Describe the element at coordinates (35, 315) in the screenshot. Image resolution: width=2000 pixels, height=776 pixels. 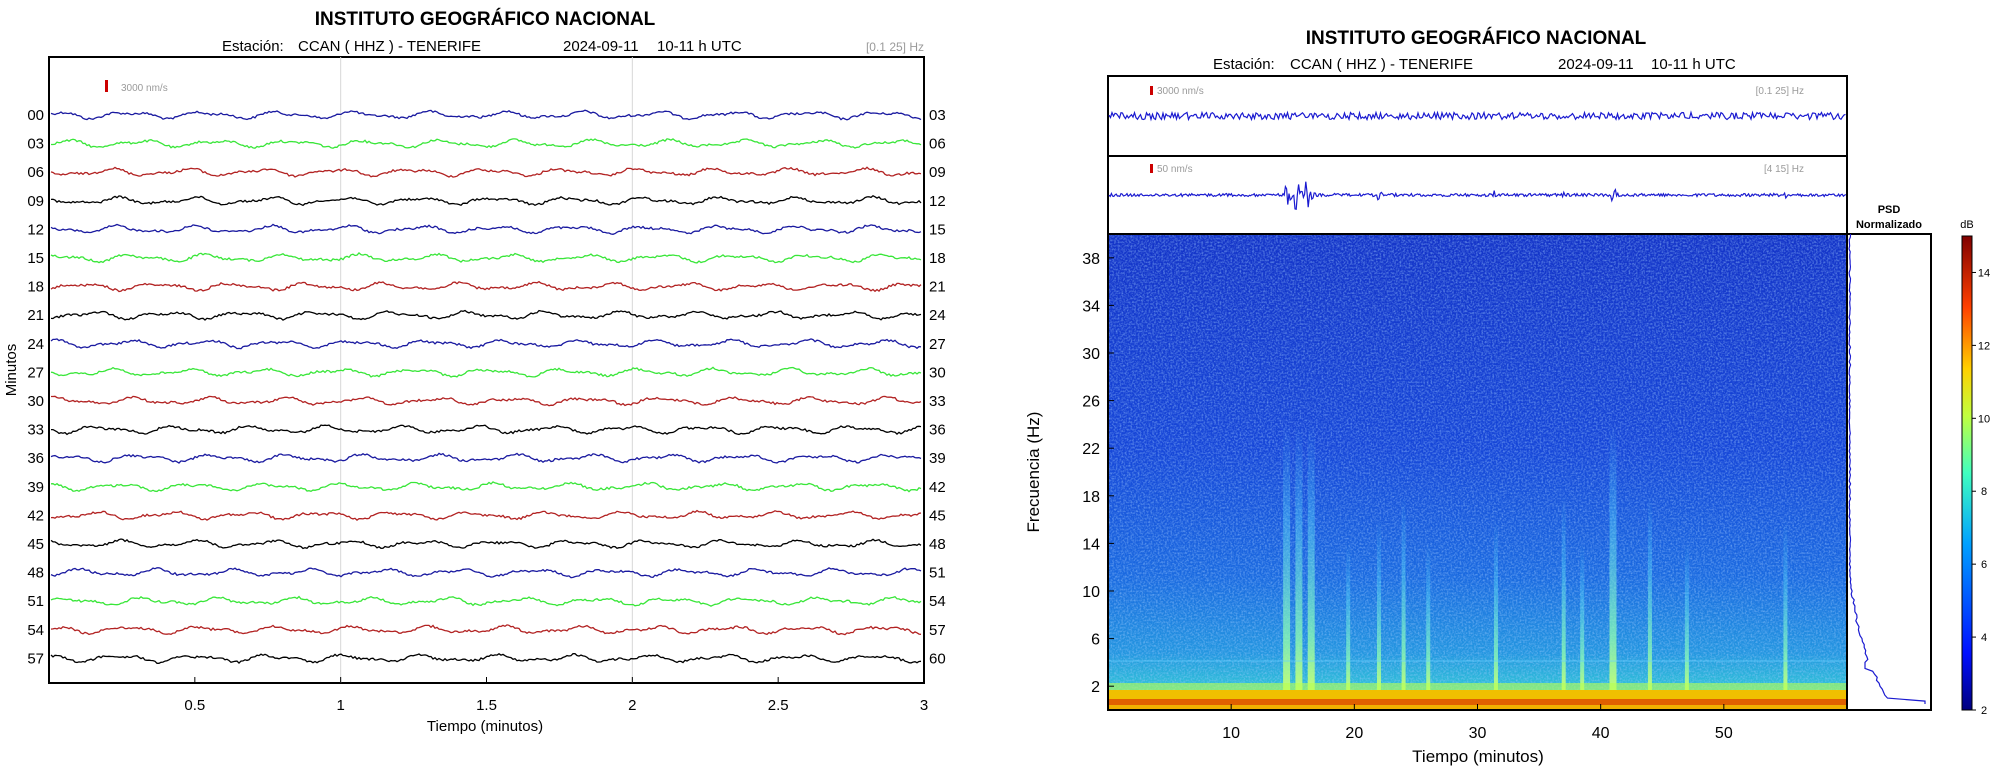
I see `helicorder-row-label-left: 21` at that location.